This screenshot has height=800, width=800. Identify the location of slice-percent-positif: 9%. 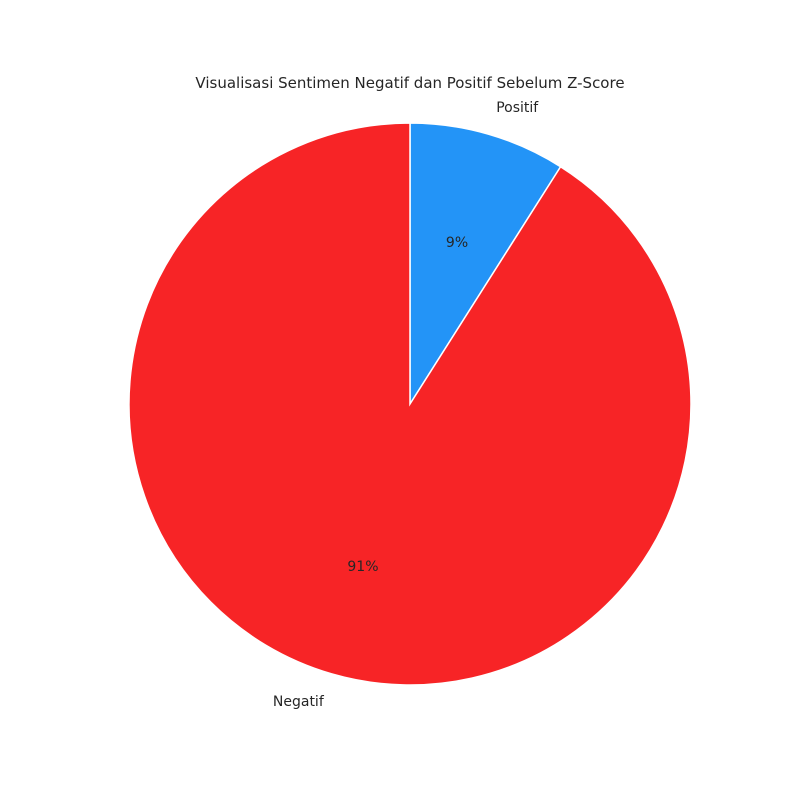
(457, 243).